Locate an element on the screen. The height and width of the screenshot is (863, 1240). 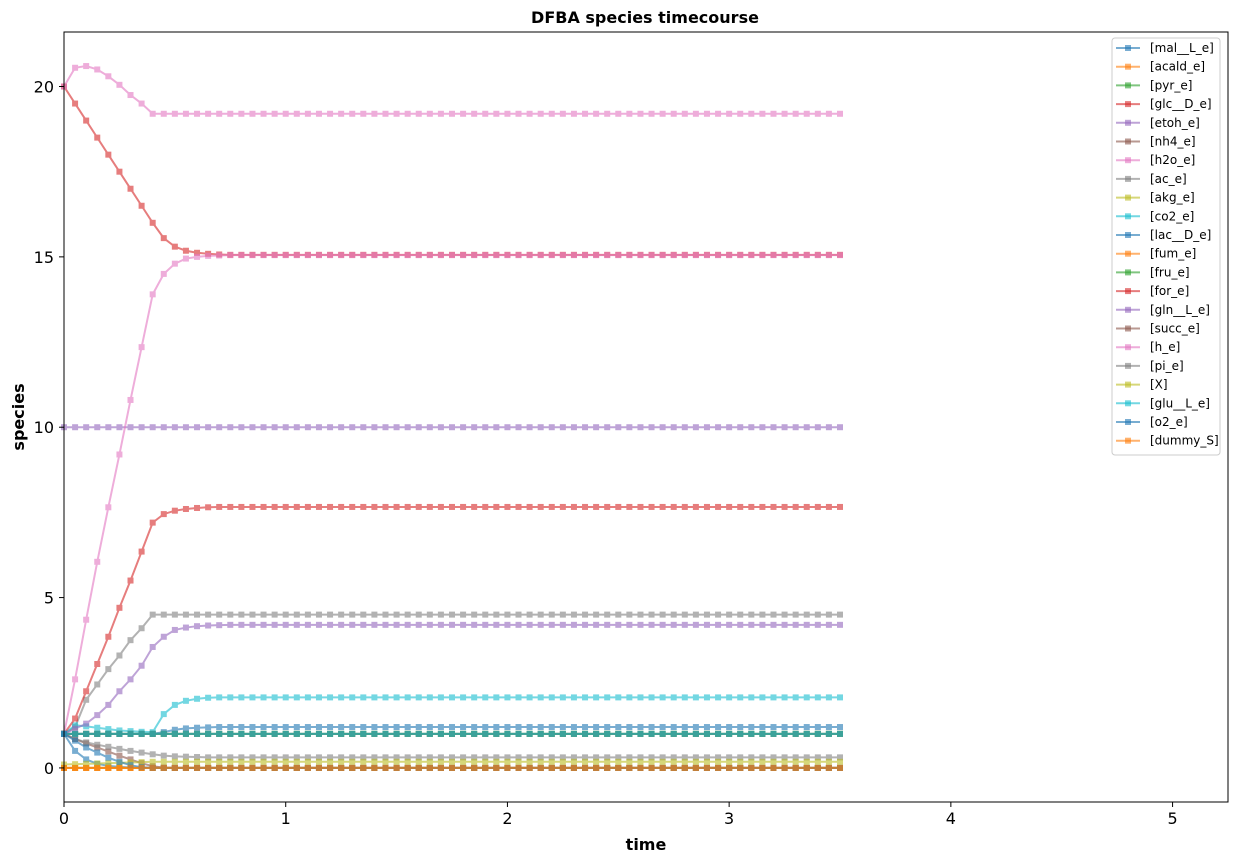
y-axis-label: species is located at coordinates (18, 416).